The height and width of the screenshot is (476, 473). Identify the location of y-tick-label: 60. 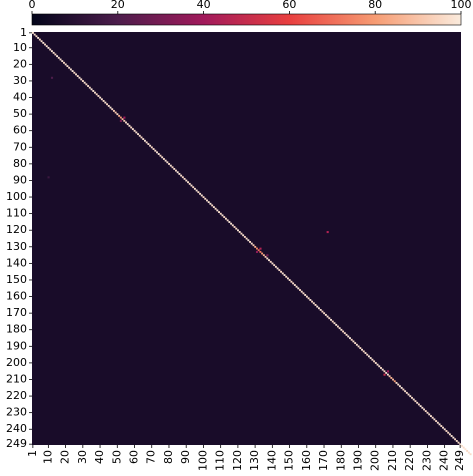
(20, 130).